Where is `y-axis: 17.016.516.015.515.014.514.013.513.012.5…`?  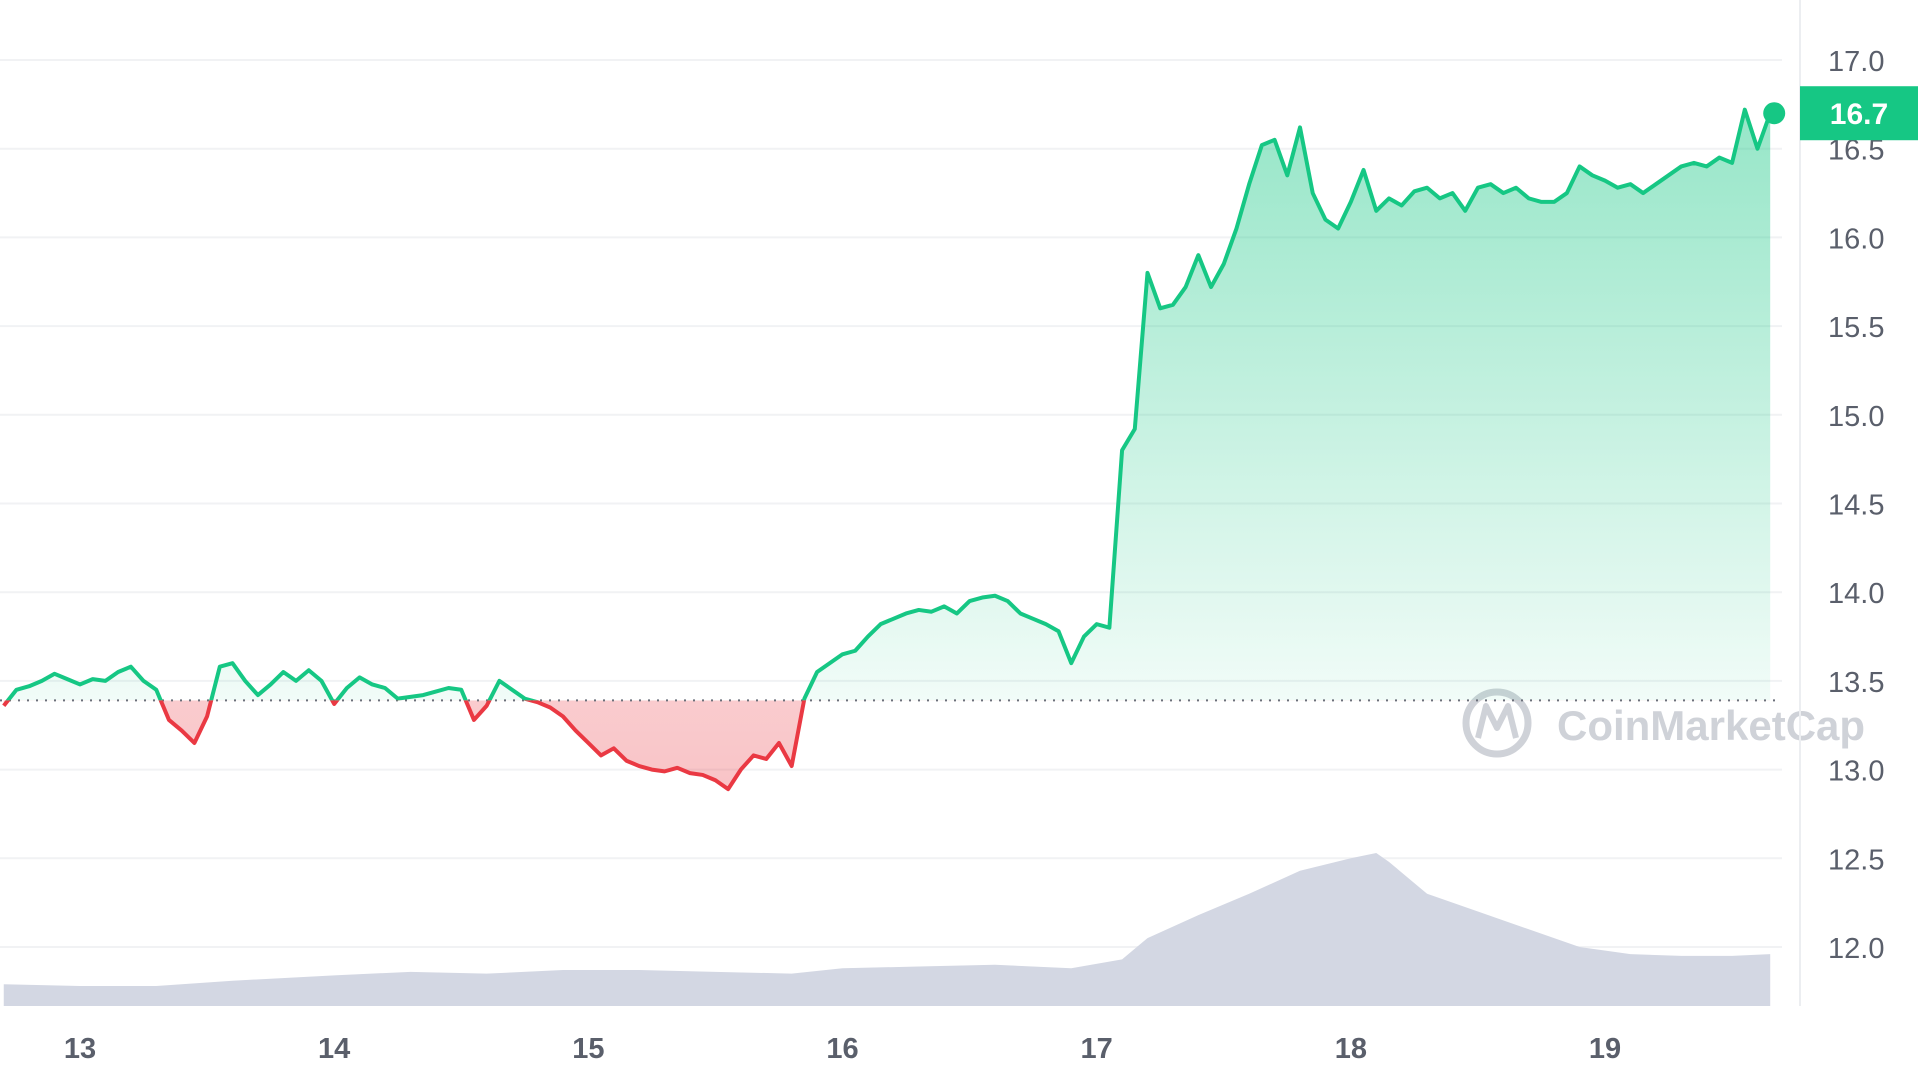 y-axis: 17.016.516.015.515.014.514.013.513.012.5… is located at coordinates (1856, 505).